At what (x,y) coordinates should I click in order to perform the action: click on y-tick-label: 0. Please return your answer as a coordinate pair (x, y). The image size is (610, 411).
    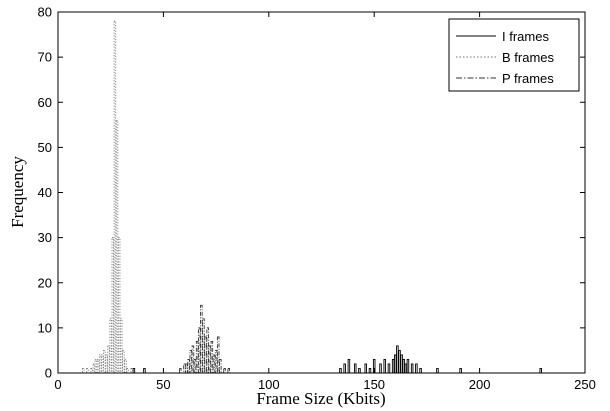
    Looking at the image, I should click on (48, 373).